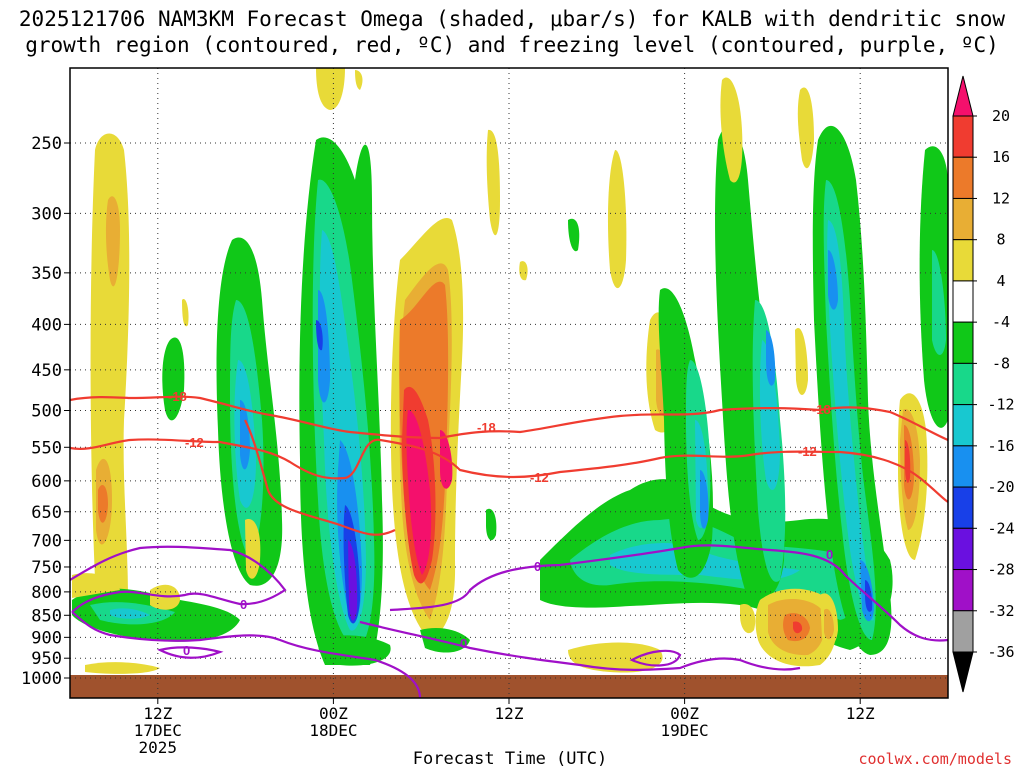 This screenshot has height=768, width=1024. What do you see at coordinates (46, 144) in the screenshot?
I see `y-tick-label: 250` at bounding box center [46, 144].